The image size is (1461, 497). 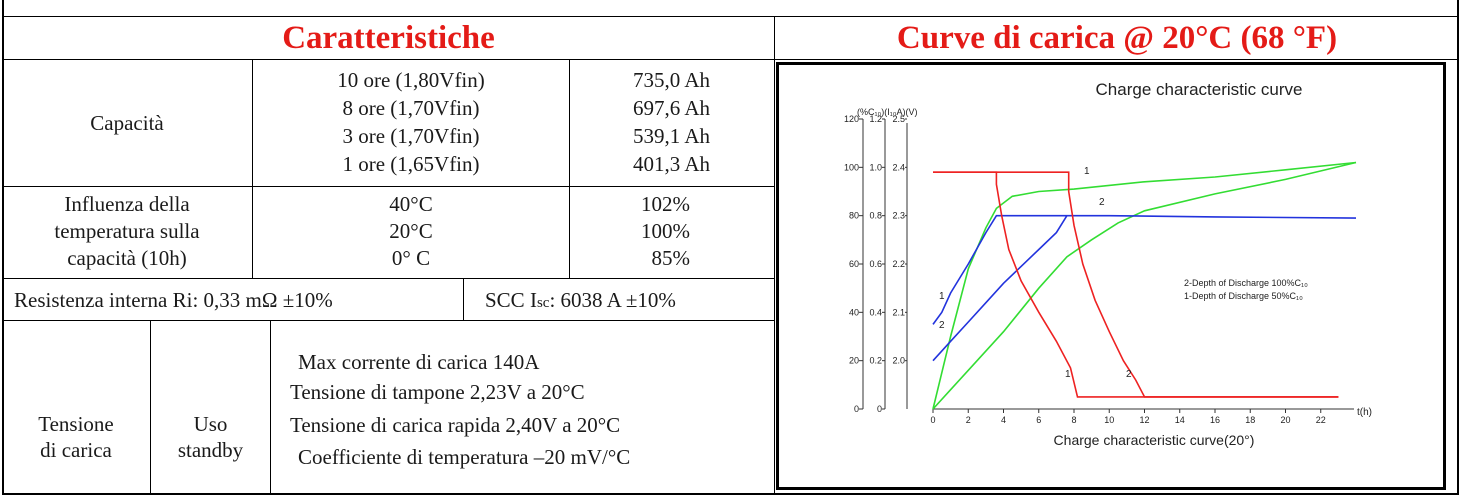 What do you see at coordinates (875, 167) in the screenshot?
I see `current-tick-label: 1.0` at bounding box center [875, 167].